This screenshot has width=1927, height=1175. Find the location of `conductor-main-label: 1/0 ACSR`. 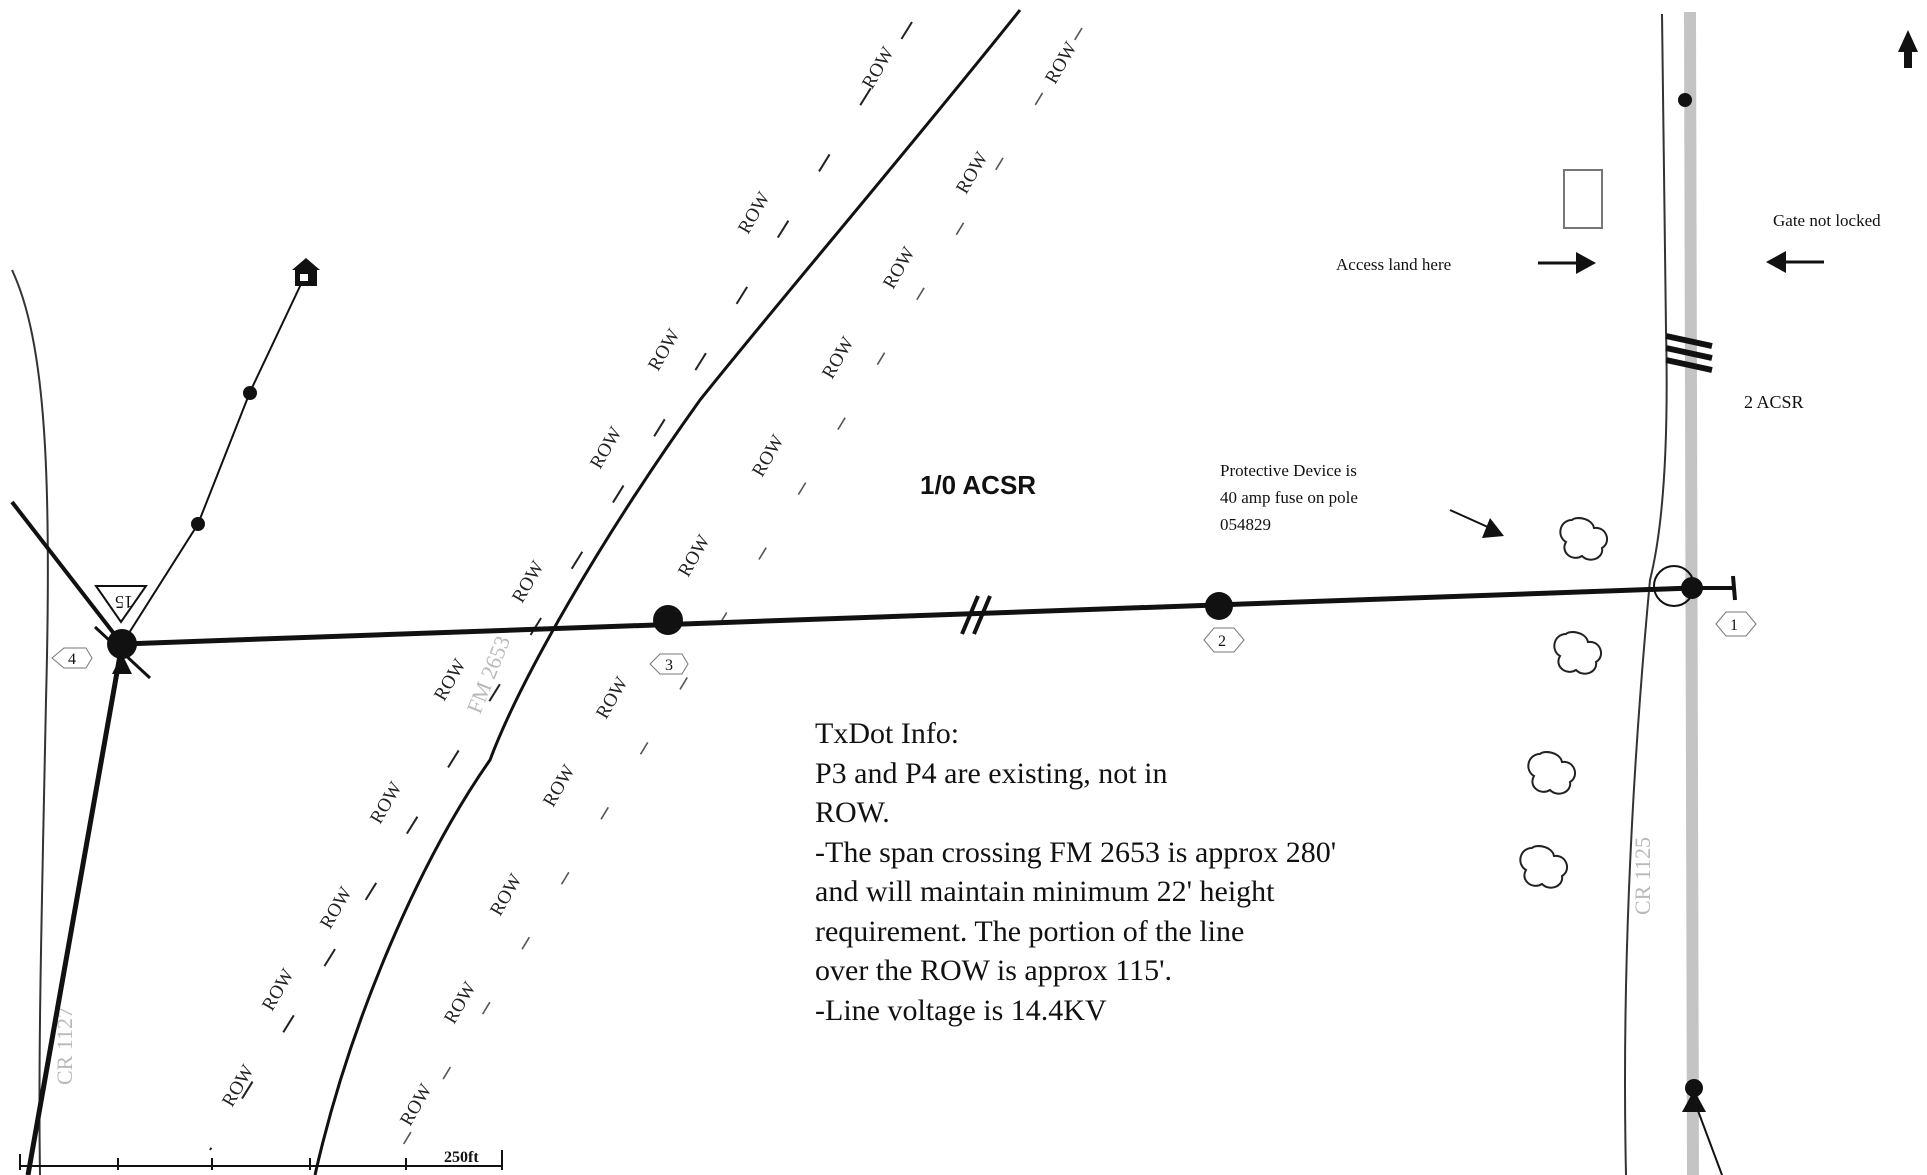

conductor-main-label: 1/0 ACSR is located at coordinates (978, 485).